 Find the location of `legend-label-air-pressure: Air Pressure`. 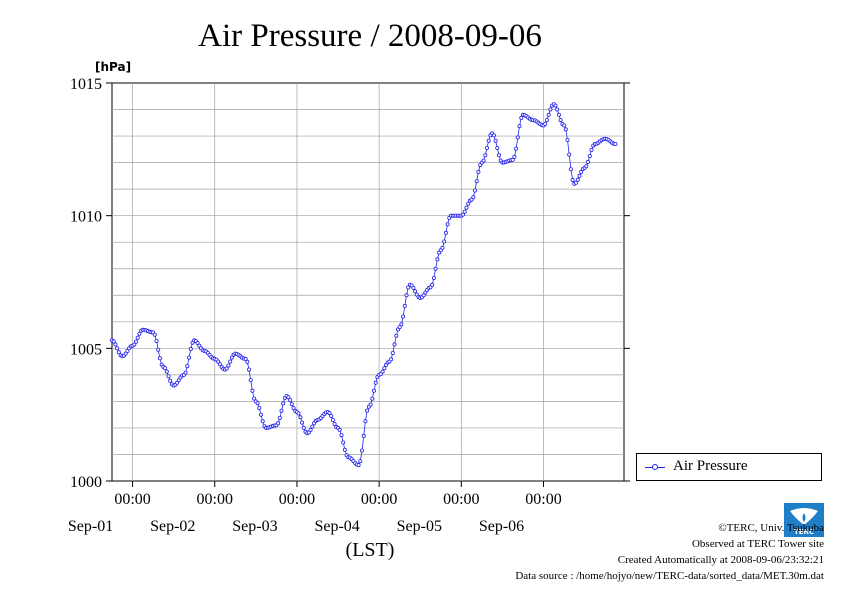

legend-label-air-pressure: Air Pressure is located at coordinates (710, 466).